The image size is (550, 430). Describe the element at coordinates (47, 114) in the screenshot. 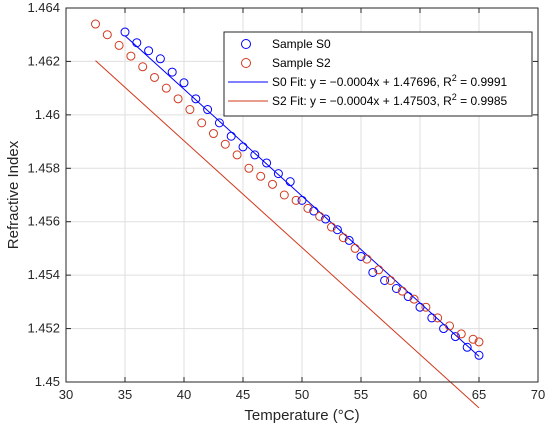

I see `y-tick-label: 1.46` at that location.